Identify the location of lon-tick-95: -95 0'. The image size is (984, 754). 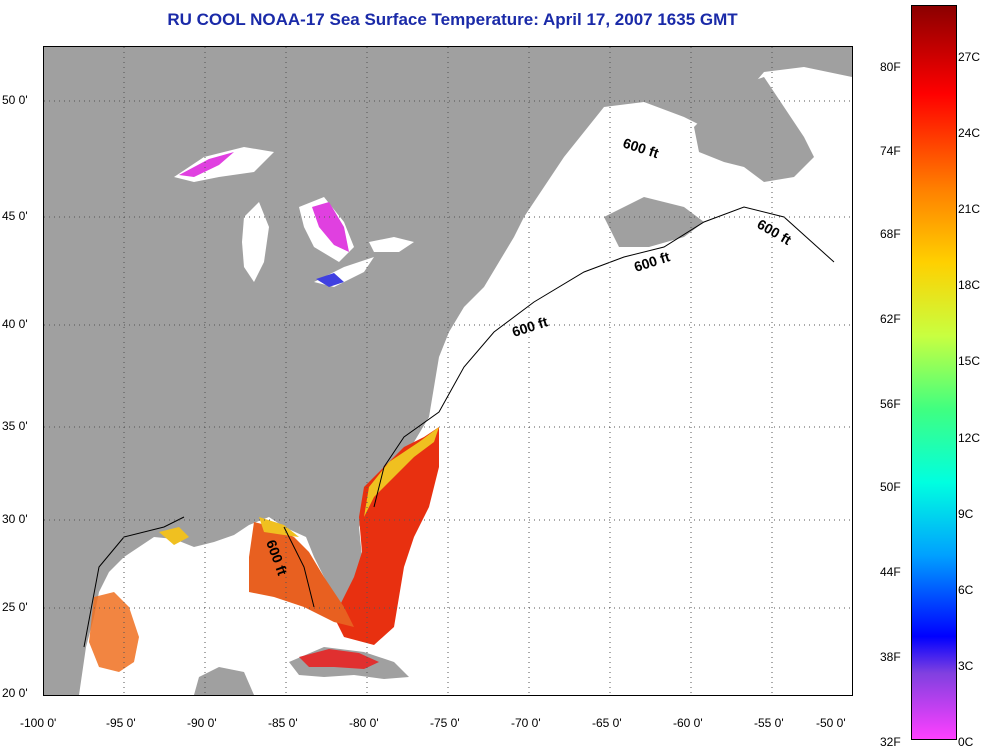
(121, 723).